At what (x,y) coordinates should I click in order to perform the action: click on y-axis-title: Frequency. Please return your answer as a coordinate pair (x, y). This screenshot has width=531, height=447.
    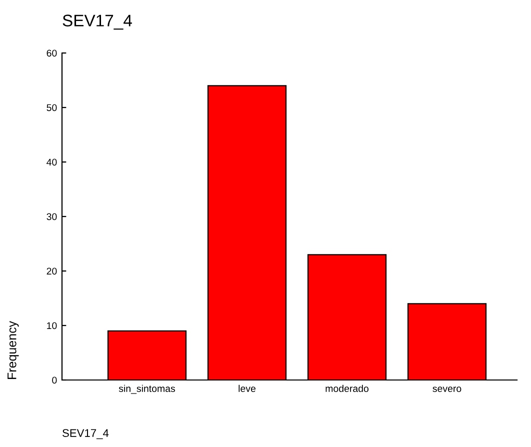
    Looking at the image, I should click on (13, 349).